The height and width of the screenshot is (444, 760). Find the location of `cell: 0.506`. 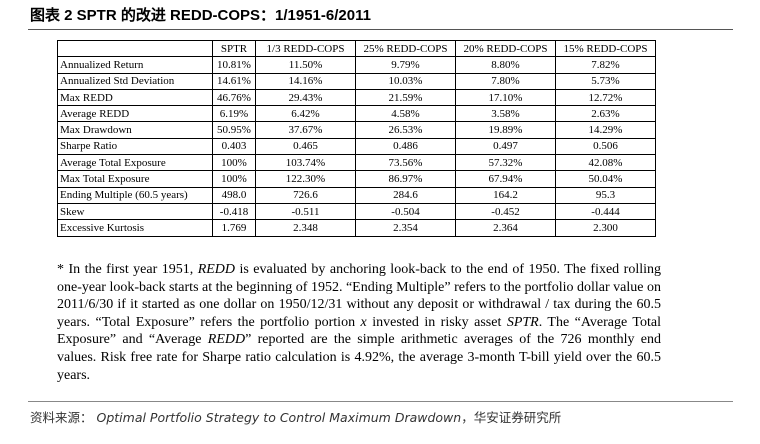

cell: 0.506 is located at coordinates (605, 146).